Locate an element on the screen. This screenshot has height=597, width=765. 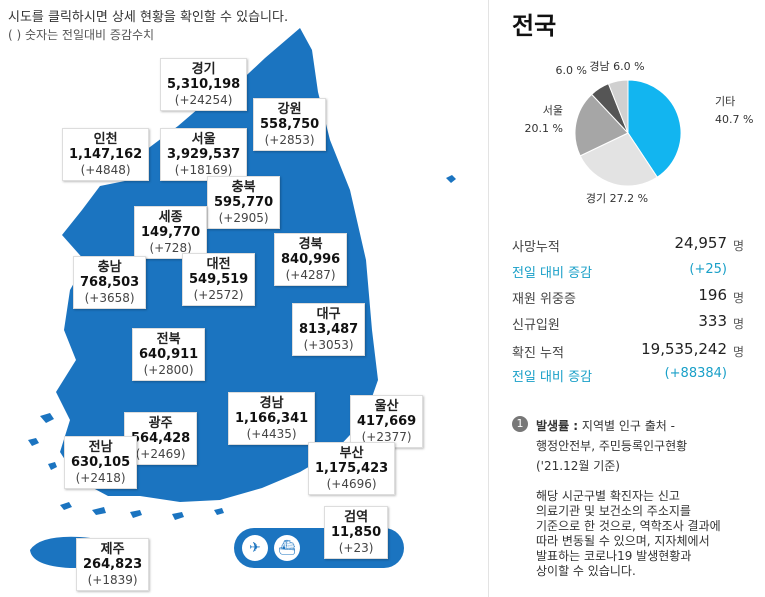
region-total: 417,669 is located at coordinates (387, 422).